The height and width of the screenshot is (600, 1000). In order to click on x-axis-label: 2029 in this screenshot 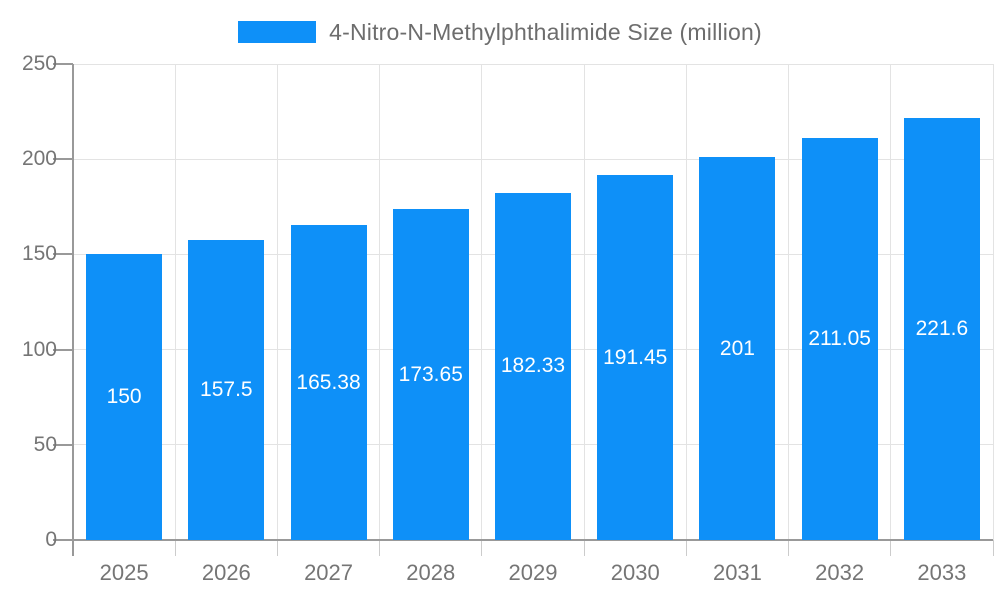, I will do `click(533, 572)`.